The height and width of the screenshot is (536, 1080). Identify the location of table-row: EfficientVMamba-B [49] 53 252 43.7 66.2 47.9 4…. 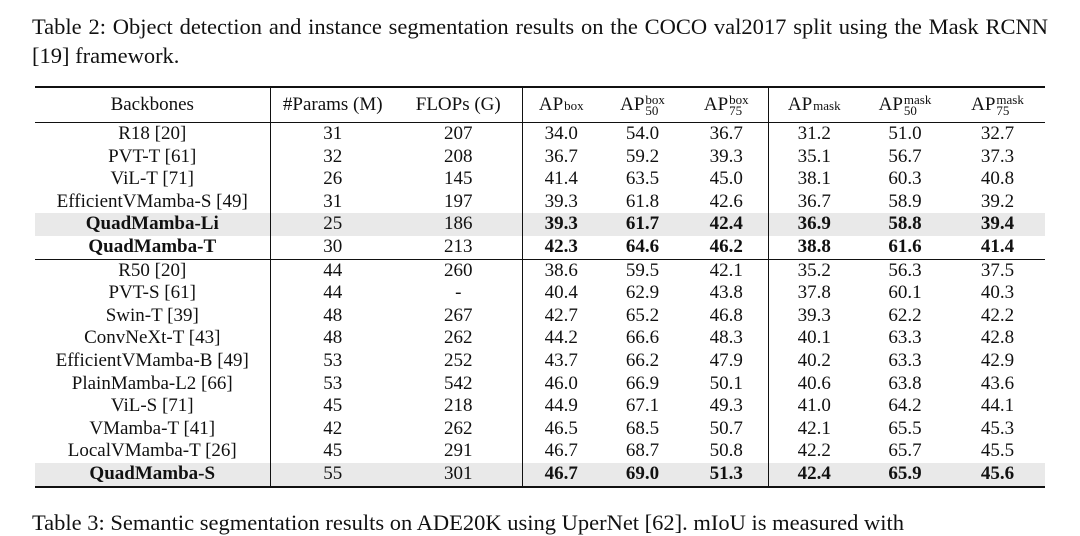
(540, 361).